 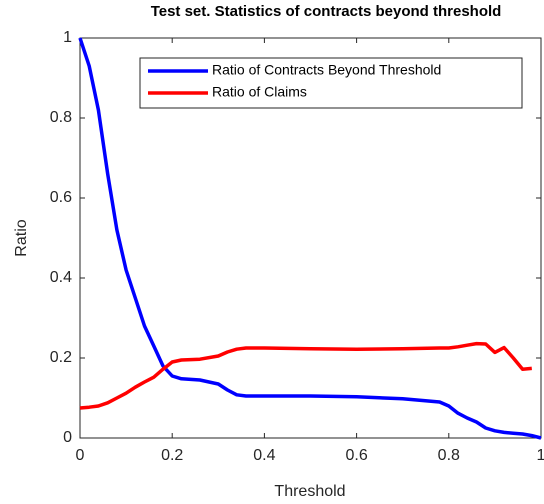 What do you see at coordinates (61, 277) in the screenshot?
I see `y-tick-label: 0.4` at bounding box center [61, 277].